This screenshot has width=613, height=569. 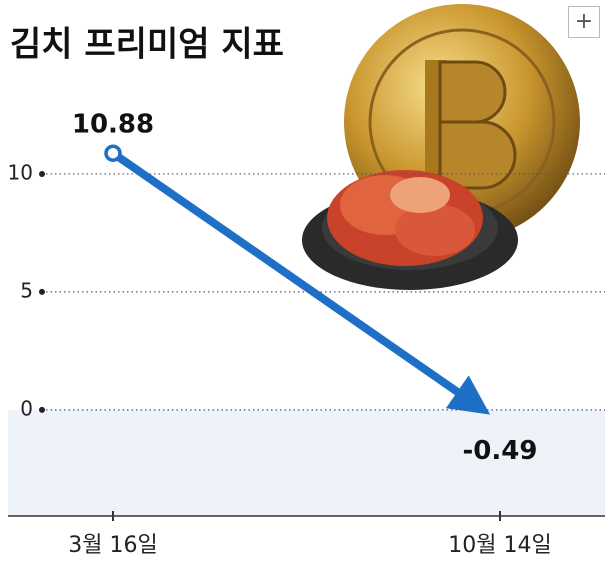 What do you see at coordinates (584, 22) in the screenshot?
I see `zoom-button: +` at bounding box center [584, 22].